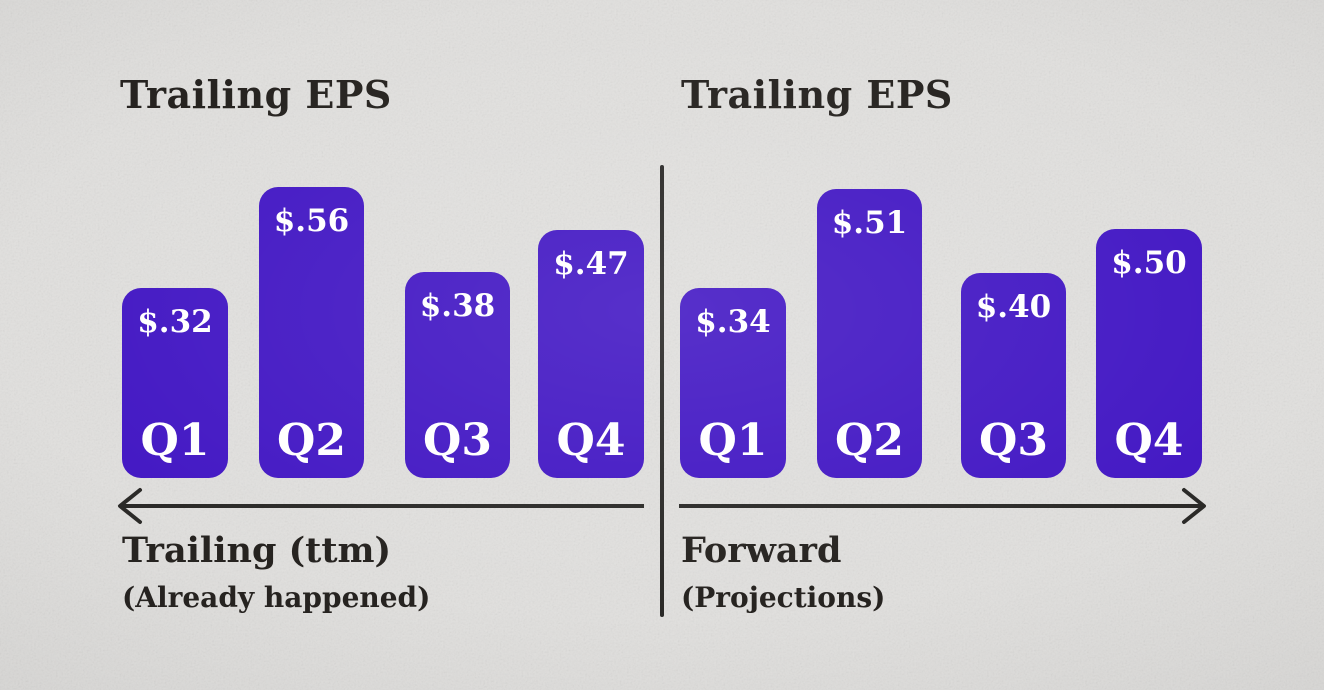 The width and height of the screenshot is (1324, 690). What do you see at coordinates (175, 383) in the screenshot?
I see `bar-trailing-q1: $.32 Q1` at bounding box center [175, 383].